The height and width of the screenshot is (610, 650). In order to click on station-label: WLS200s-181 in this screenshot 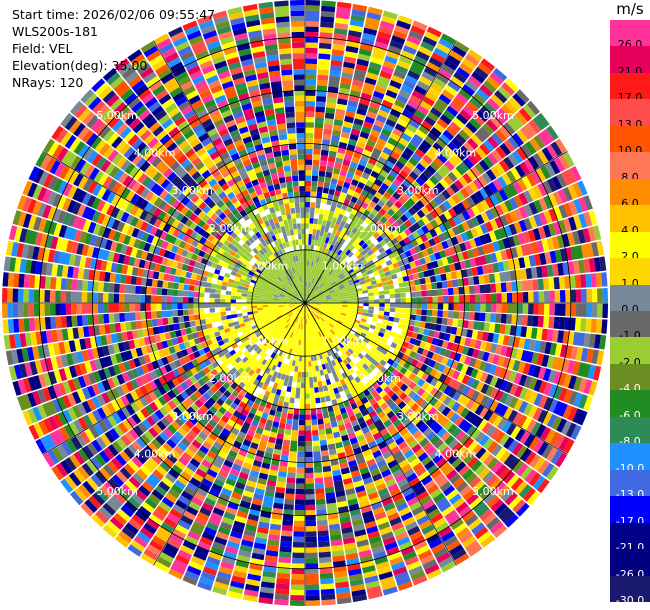, I will do `click(55, 31)`.